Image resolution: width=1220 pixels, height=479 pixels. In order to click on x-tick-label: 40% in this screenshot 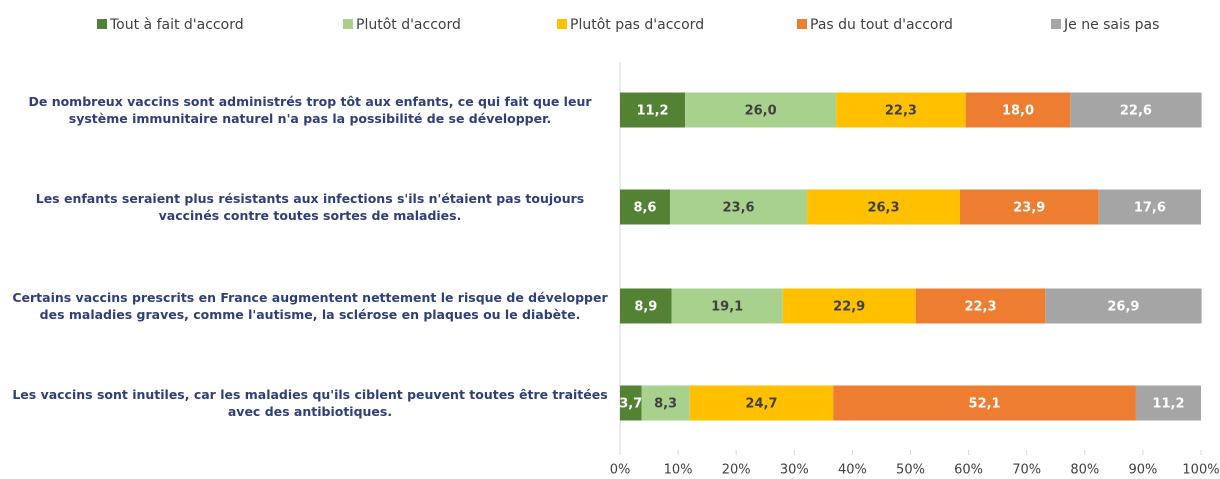, I will do `click(852, 470)`.